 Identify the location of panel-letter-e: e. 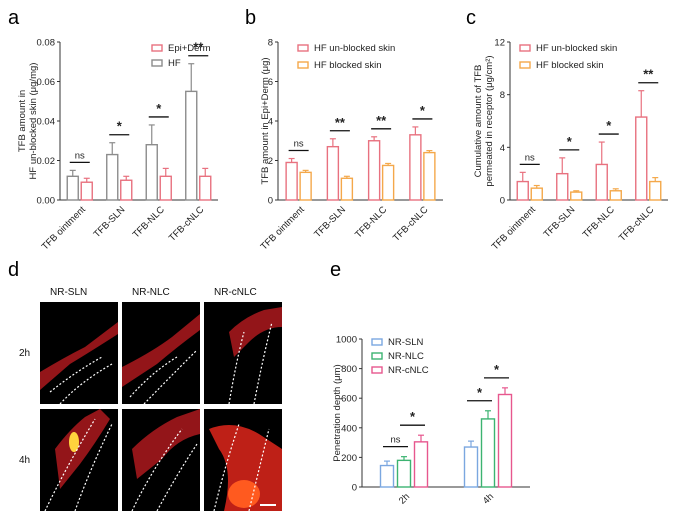
(335, 270).